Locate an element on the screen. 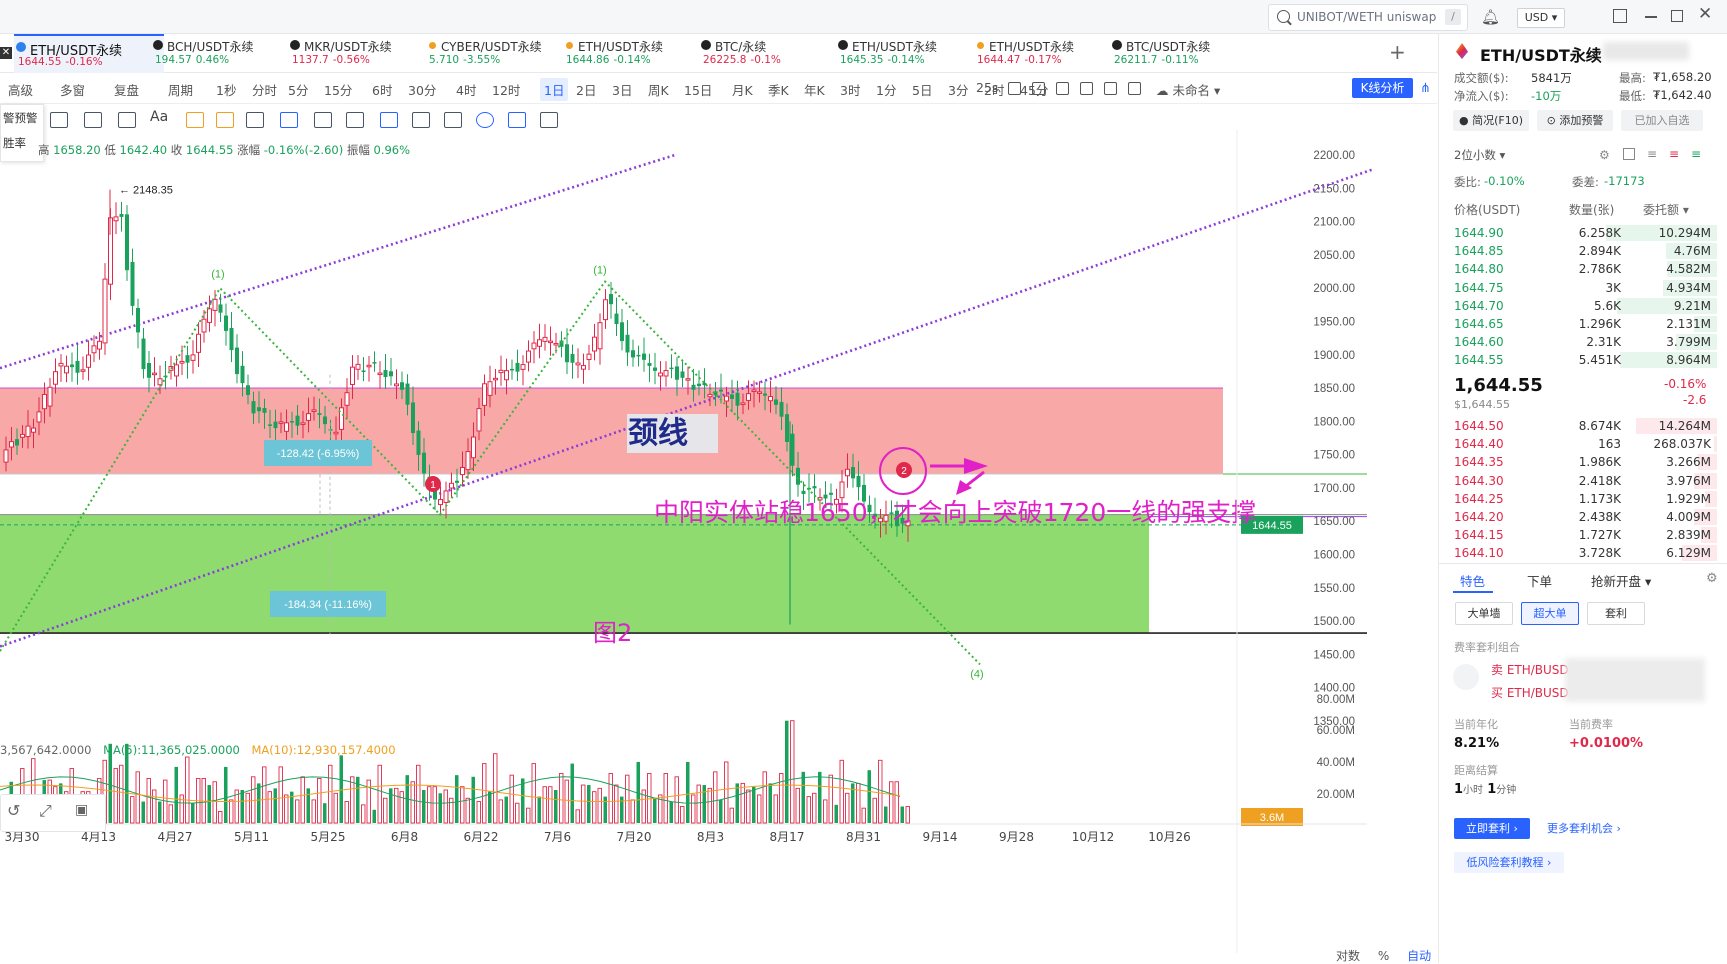 This screenshot has width=1727, height=964. toolbar-item-21: 1分 is located at coordinates (886, 90).